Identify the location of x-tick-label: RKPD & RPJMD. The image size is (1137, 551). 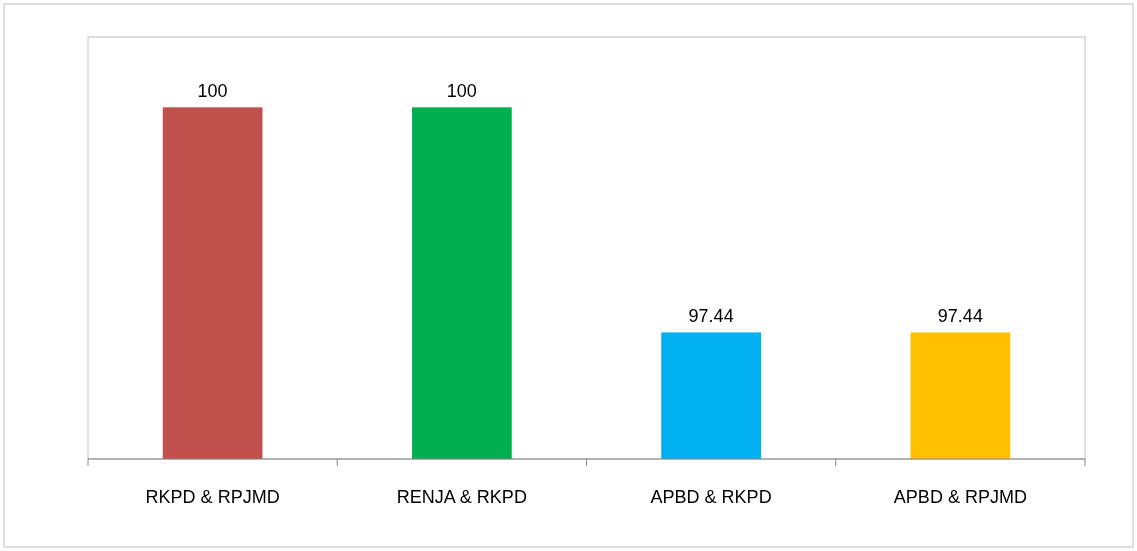
(212, 497).